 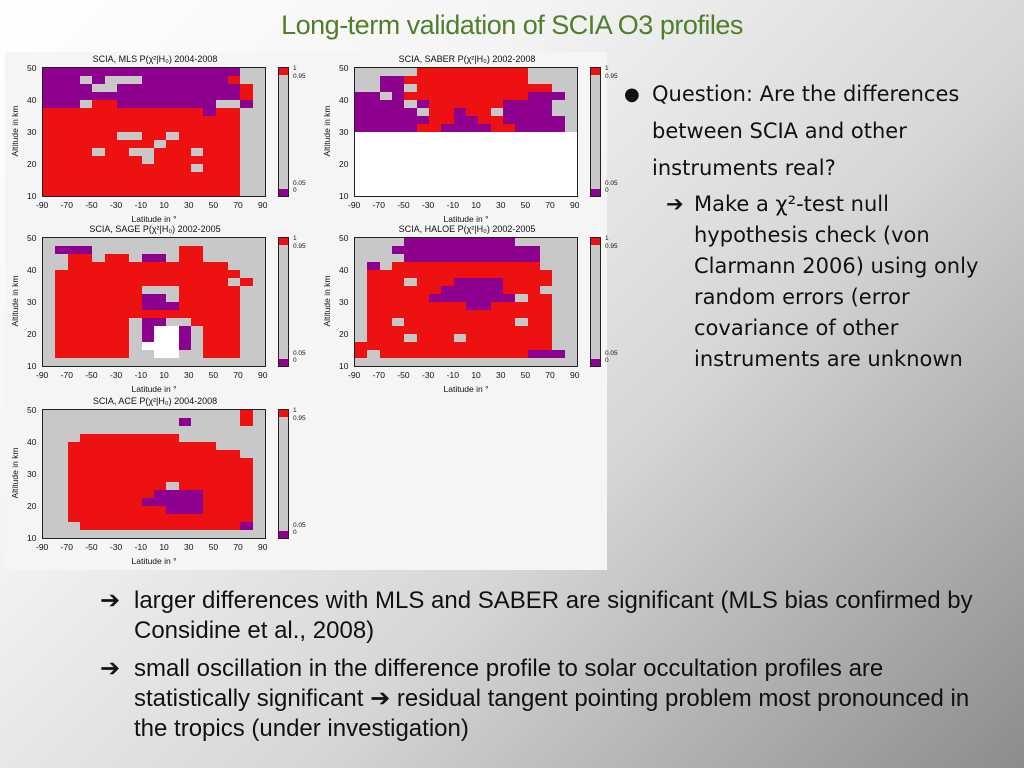 What do you see at coordinates (32, 100) in the screenshot?
I see `y-tick-label: 40` at bounding box center [32, 100].